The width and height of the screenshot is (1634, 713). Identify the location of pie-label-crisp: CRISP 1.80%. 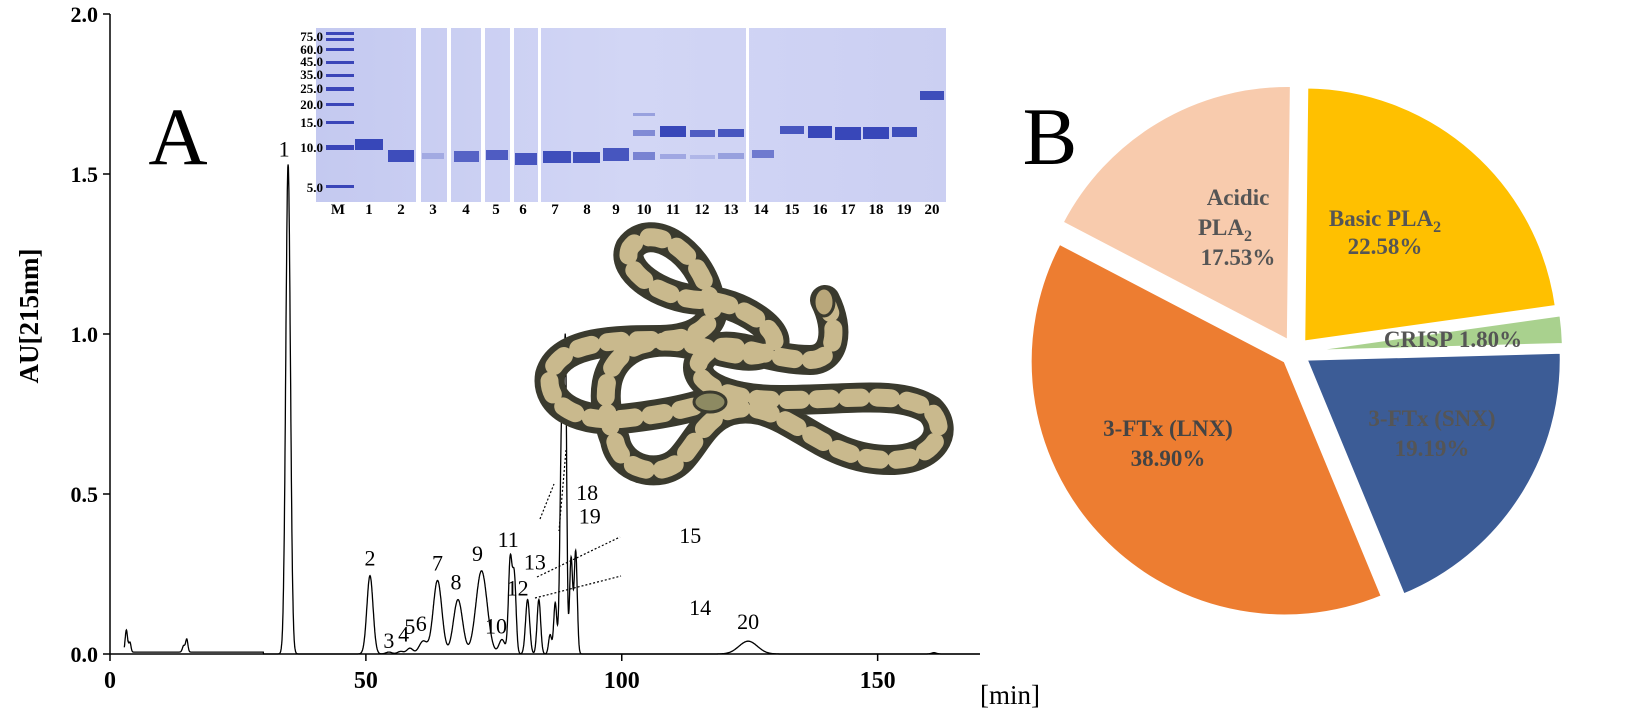
(1453, 339).